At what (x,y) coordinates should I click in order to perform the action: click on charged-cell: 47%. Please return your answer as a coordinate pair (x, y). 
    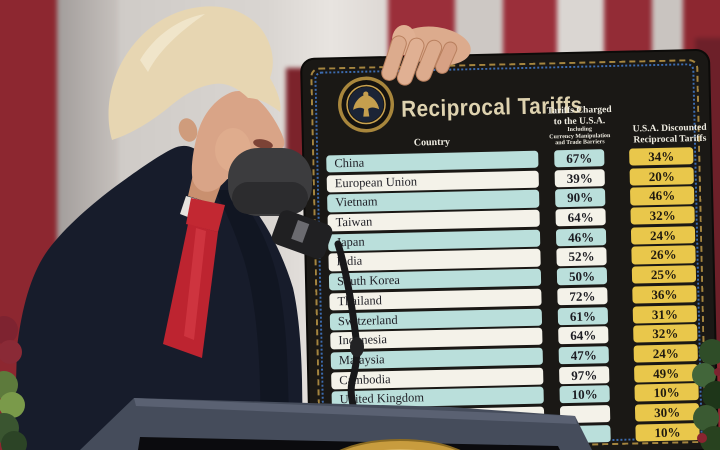
    Looking at the image, I should click on (583, 355).